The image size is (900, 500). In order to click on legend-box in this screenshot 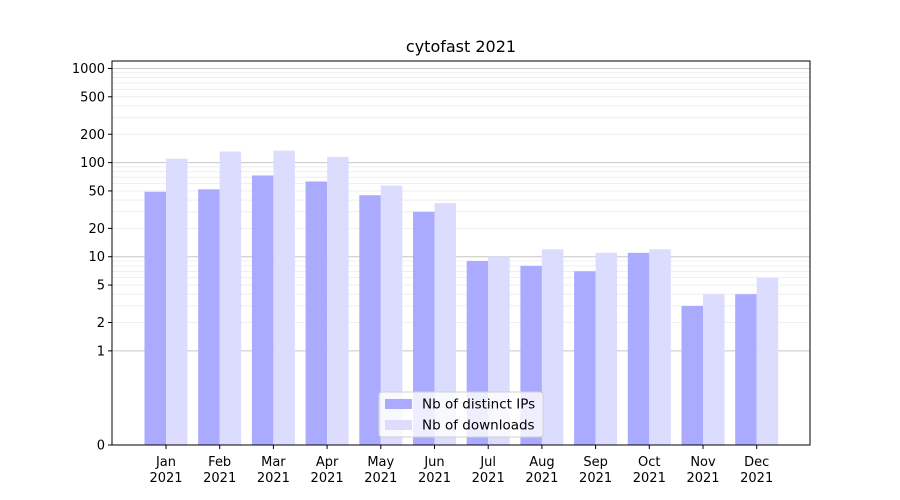, I will do `click(461, 414)`.